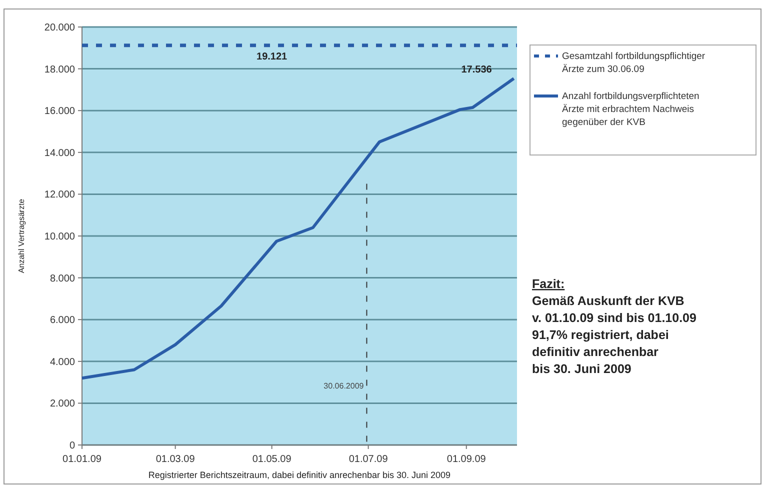 The image size is (769, 492). I want to click on annotation: 17.536, so click(476, 70).